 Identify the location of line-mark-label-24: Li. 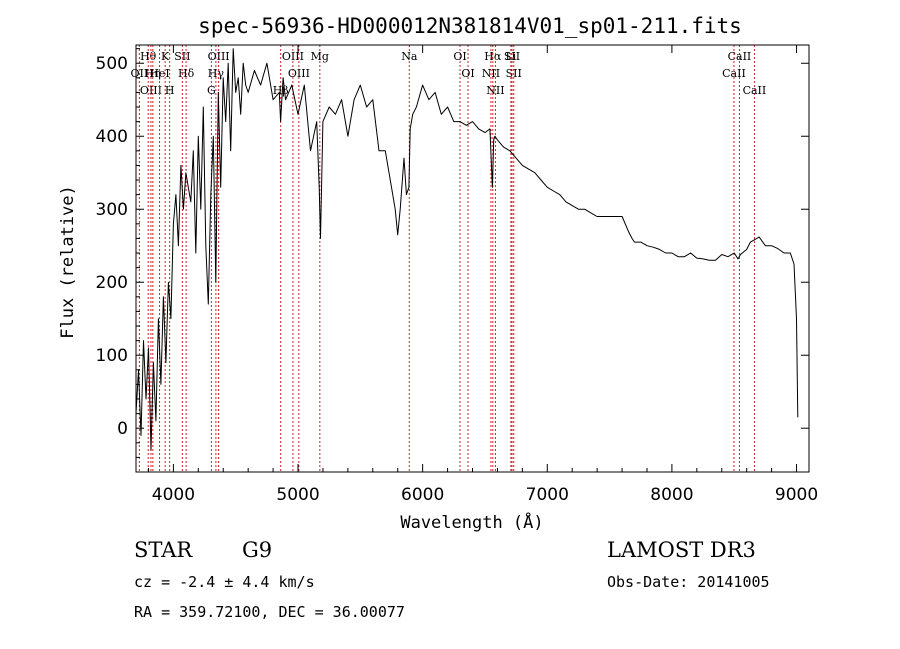
(510, 56).